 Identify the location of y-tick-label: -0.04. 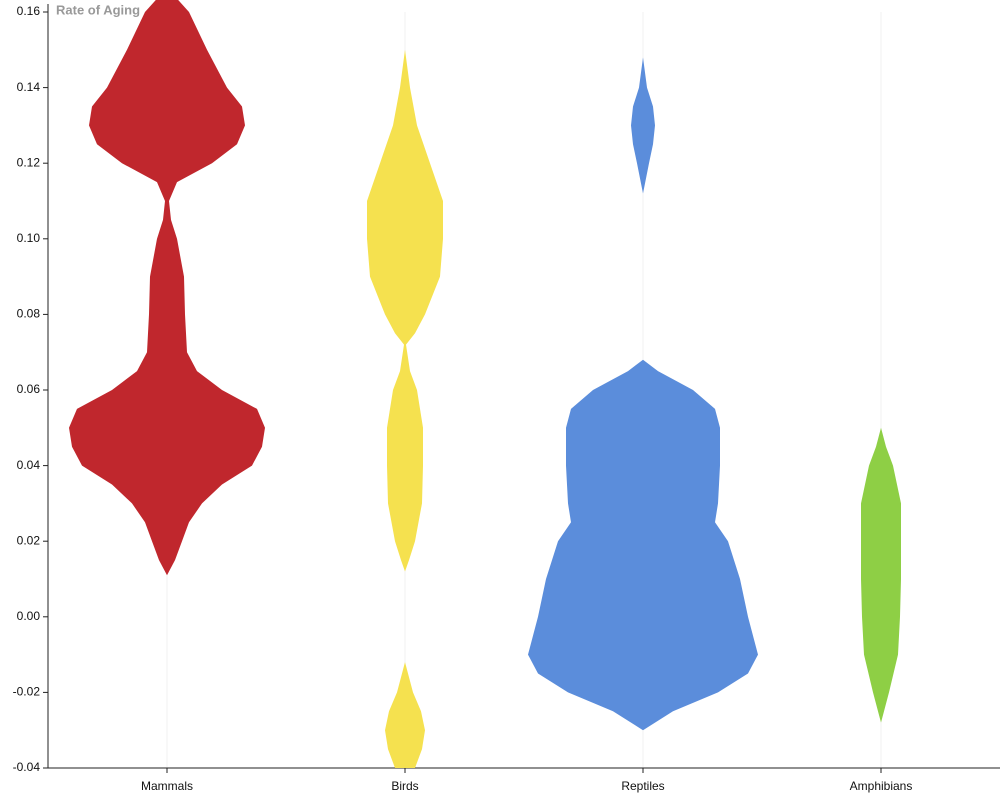
(27, 767).